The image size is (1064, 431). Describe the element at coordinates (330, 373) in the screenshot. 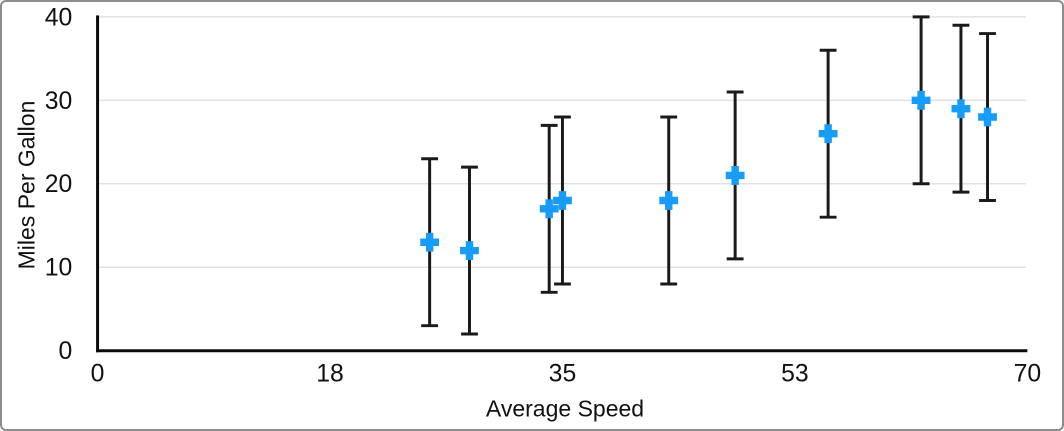

I see `x-tick-label: 18` at that location.